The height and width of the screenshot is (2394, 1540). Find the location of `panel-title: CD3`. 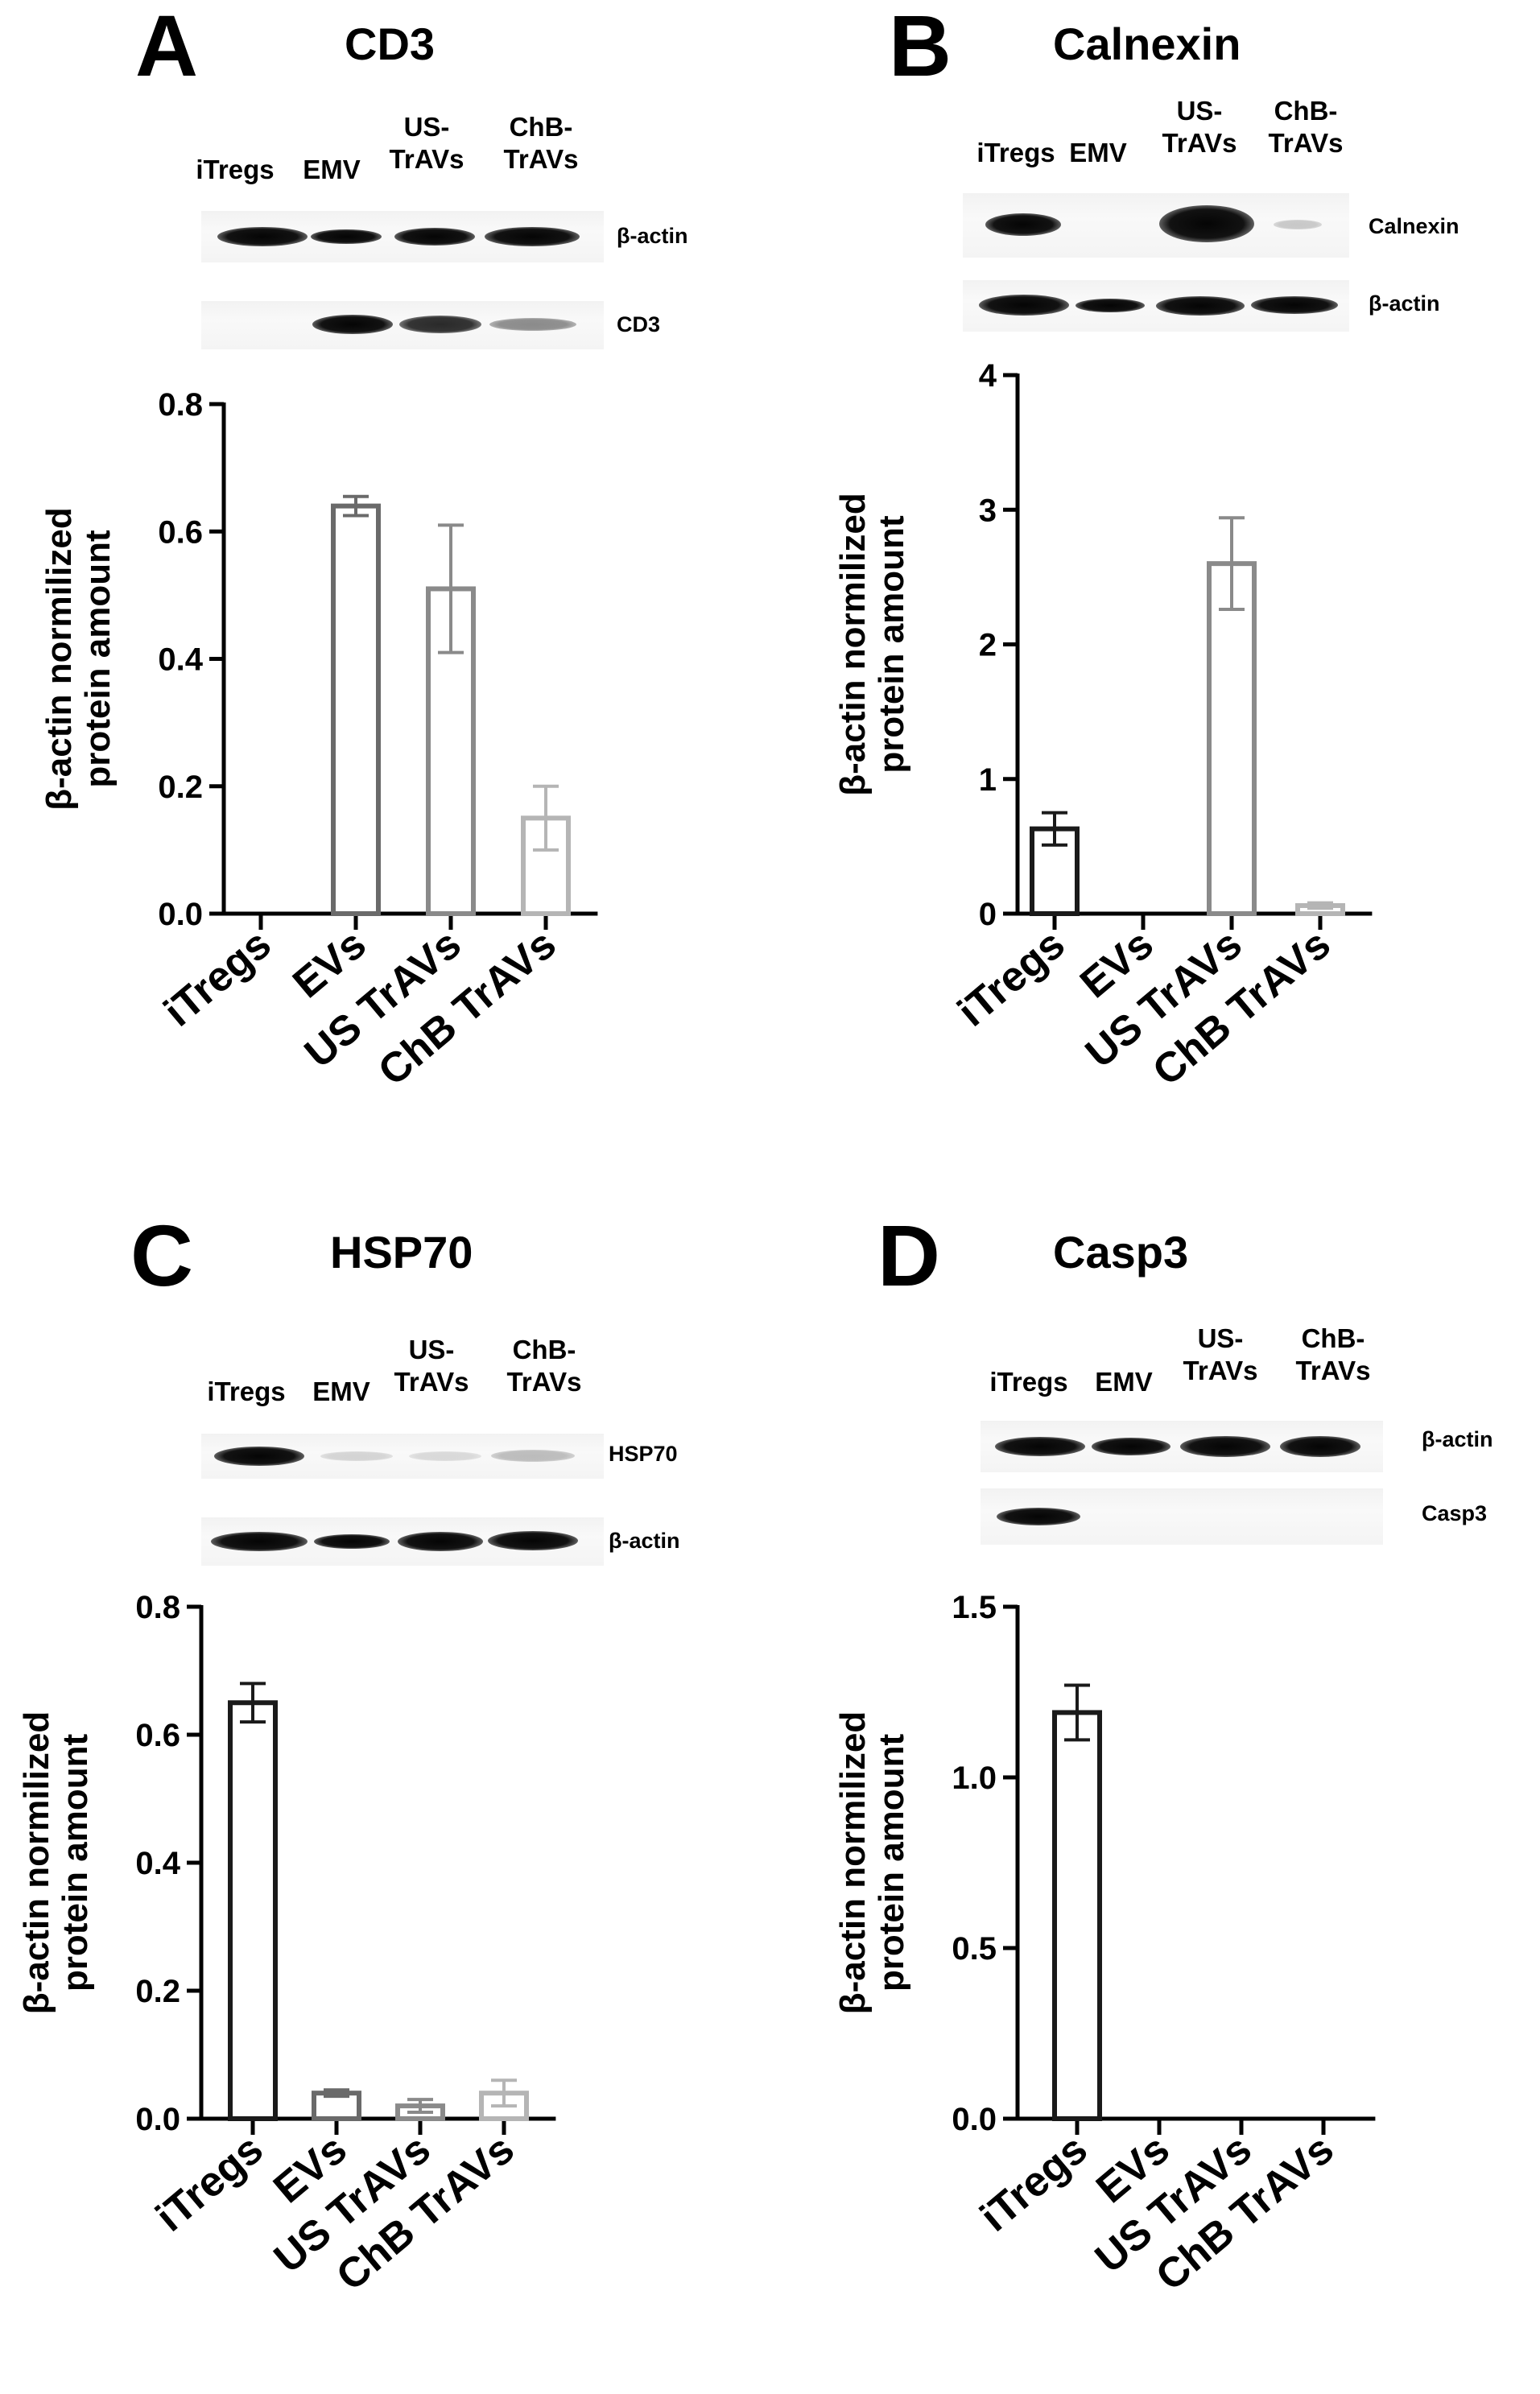

panel-title: CD3 is located at coordinates (391, 44).